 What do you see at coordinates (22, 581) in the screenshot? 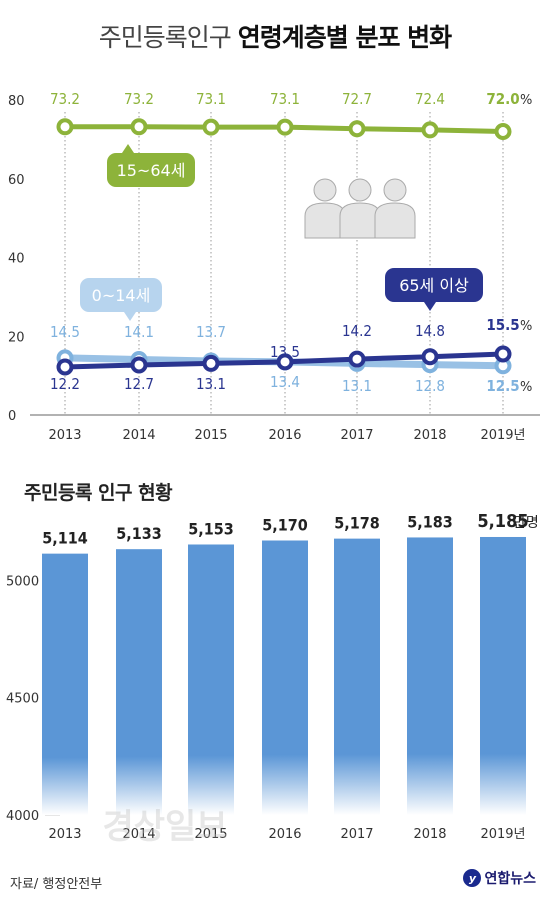
I see `bar-y-tick-label: 5000` at bounding box center [22, 581].